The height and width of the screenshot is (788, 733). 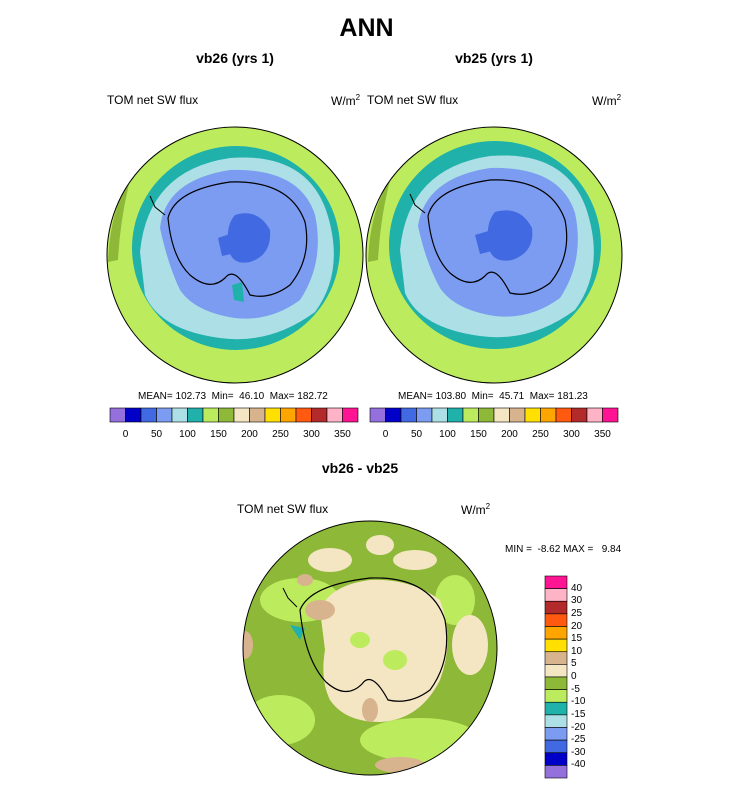 I want to click on colorbar-tick-label: -5, so click(x=575, y=689).